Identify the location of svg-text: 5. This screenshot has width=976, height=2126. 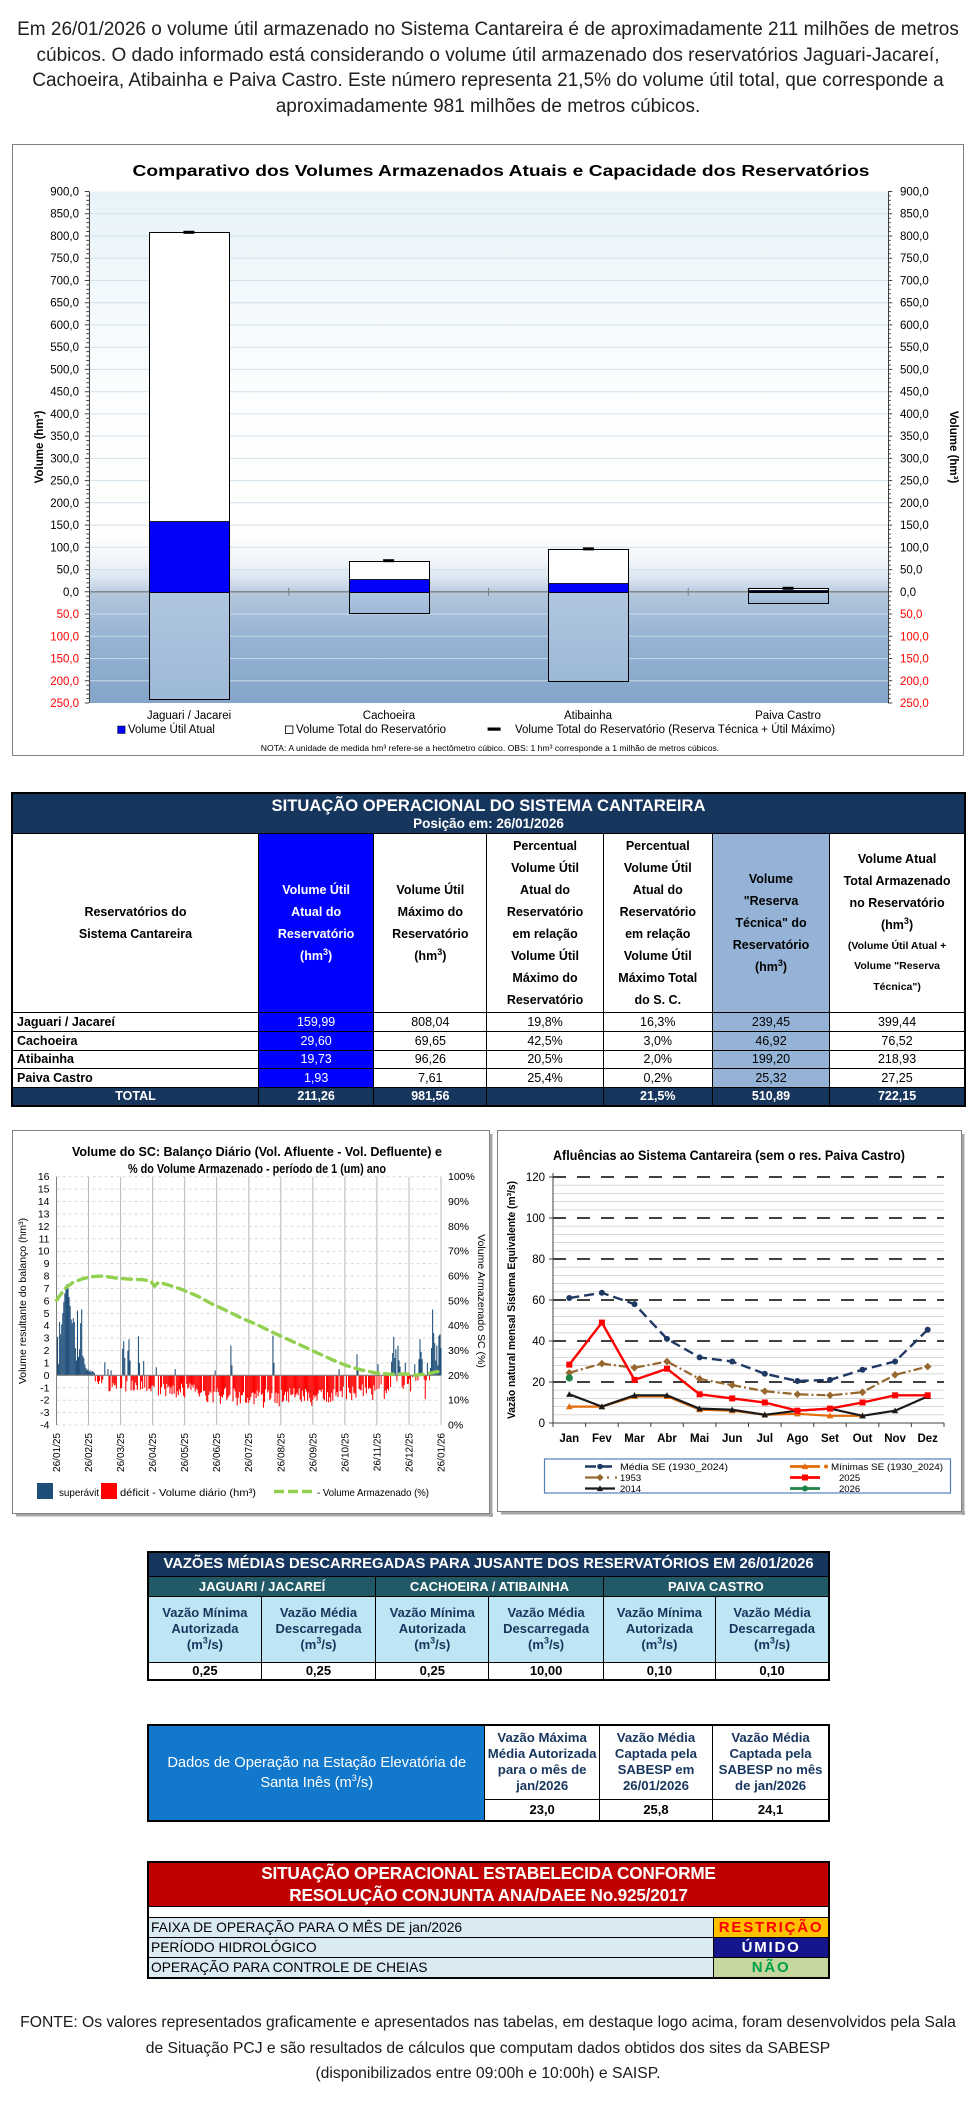
(47, 1314).